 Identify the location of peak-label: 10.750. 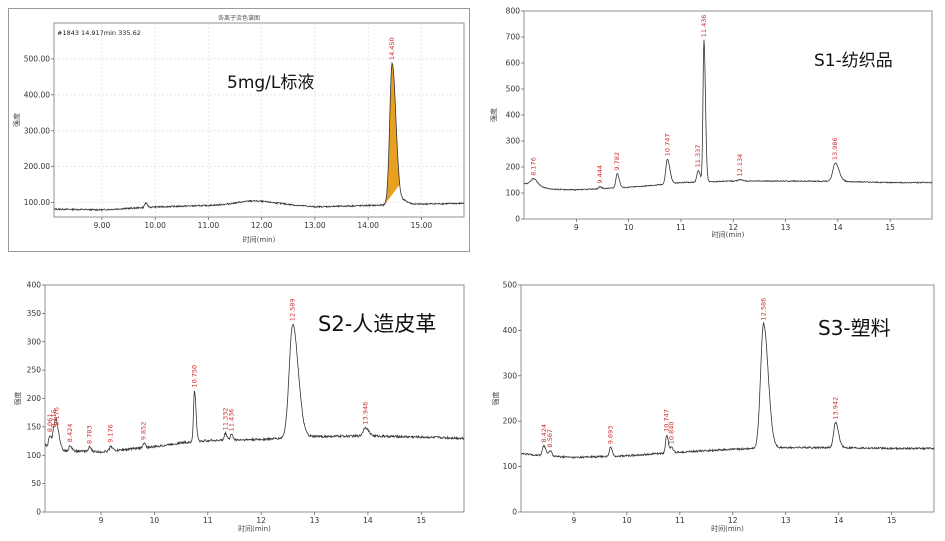
(194, 376).